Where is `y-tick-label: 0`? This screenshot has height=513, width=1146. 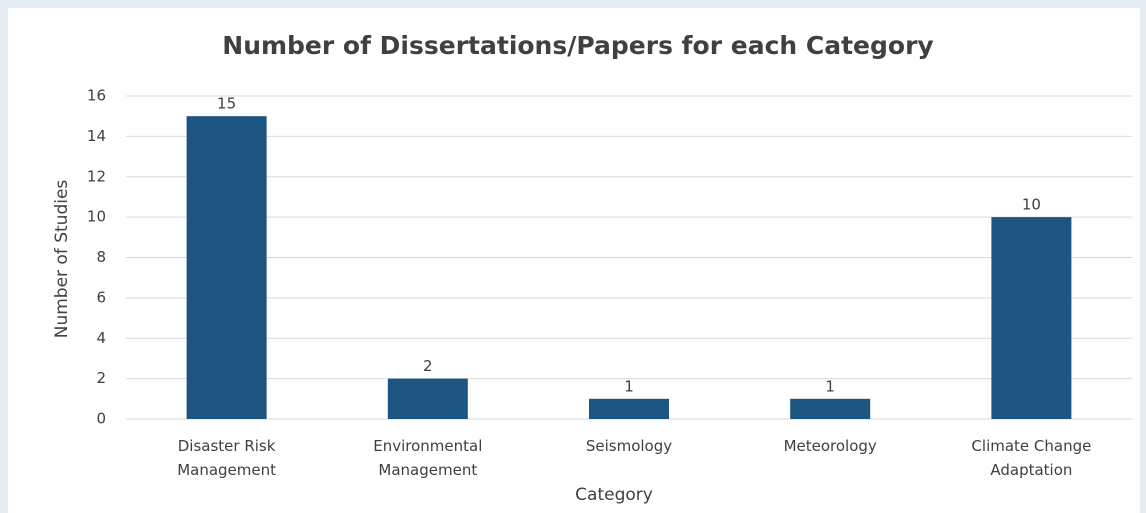 y-tick-label: 0 is located at coordinates (101, 419).